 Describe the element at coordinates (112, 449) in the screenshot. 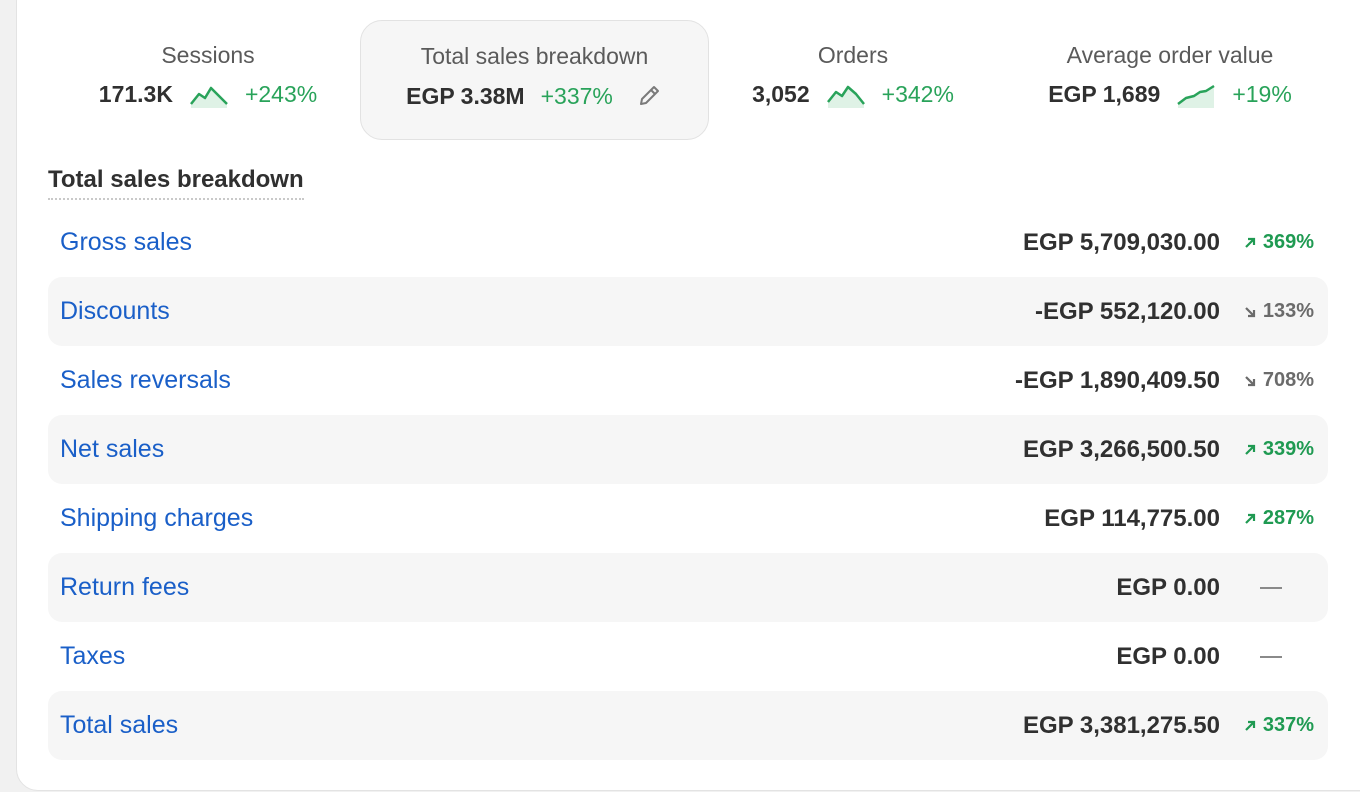

I see `row-label-link: Net sales` at that location.